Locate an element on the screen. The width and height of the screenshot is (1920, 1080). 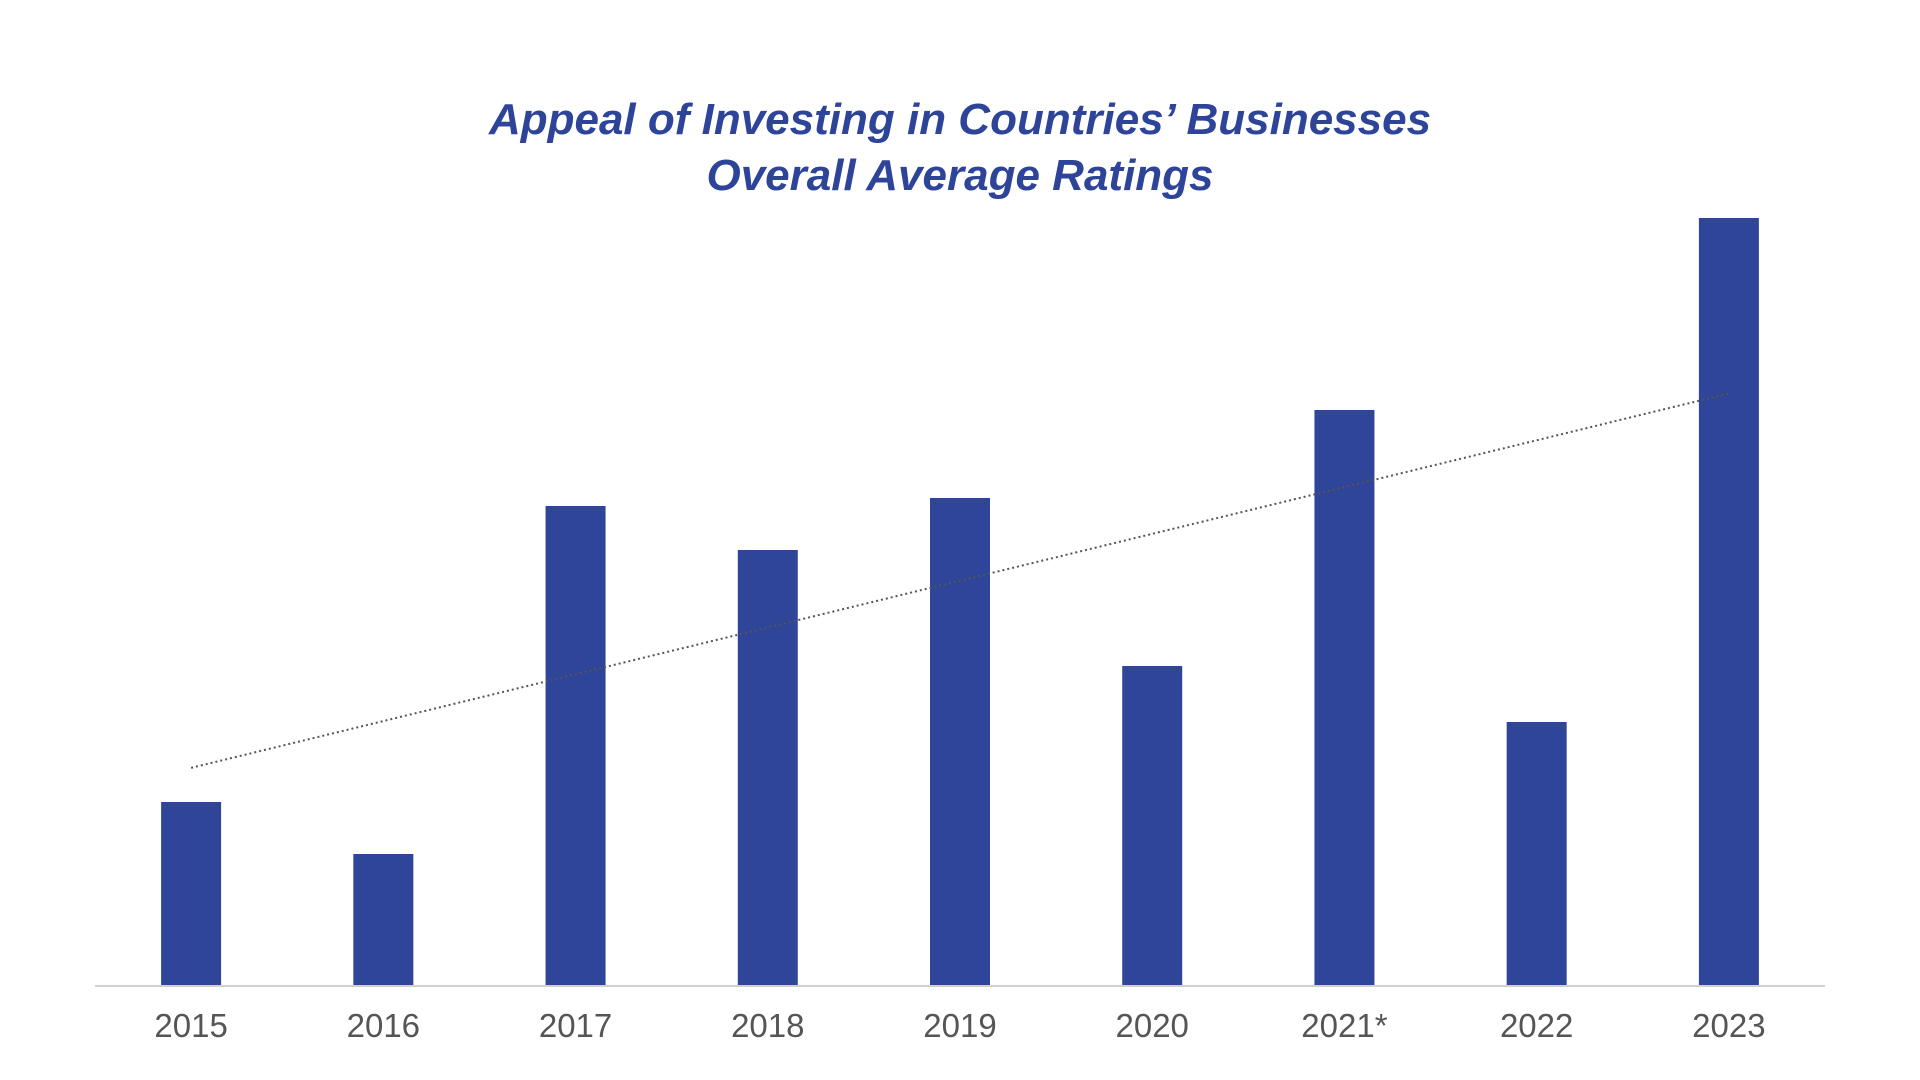
bar-2022 is located at coordinates (1536, 854).